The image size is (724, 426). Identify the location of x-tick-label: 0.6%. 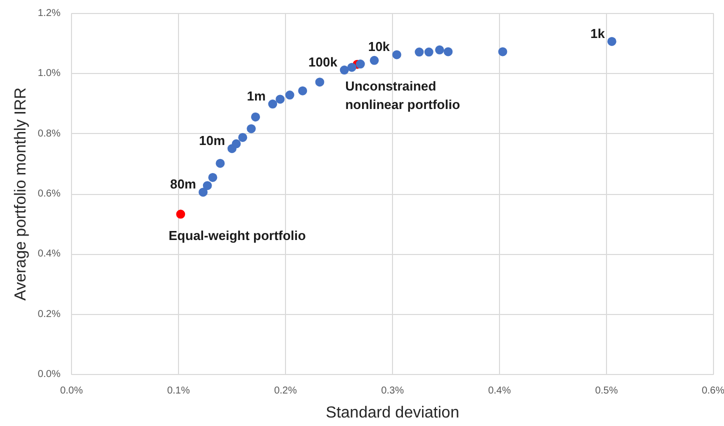
(713, 391).